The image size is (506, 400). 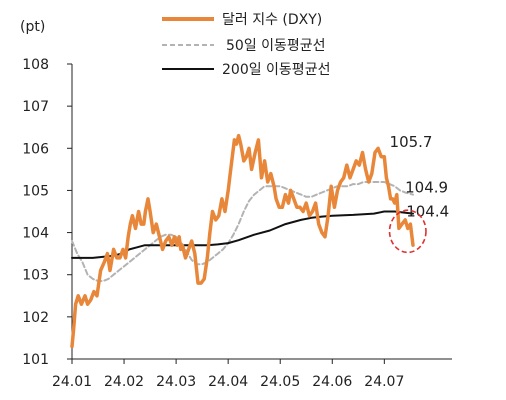 I want to click on y-tick-label: 108, so click(x=35, y=65).